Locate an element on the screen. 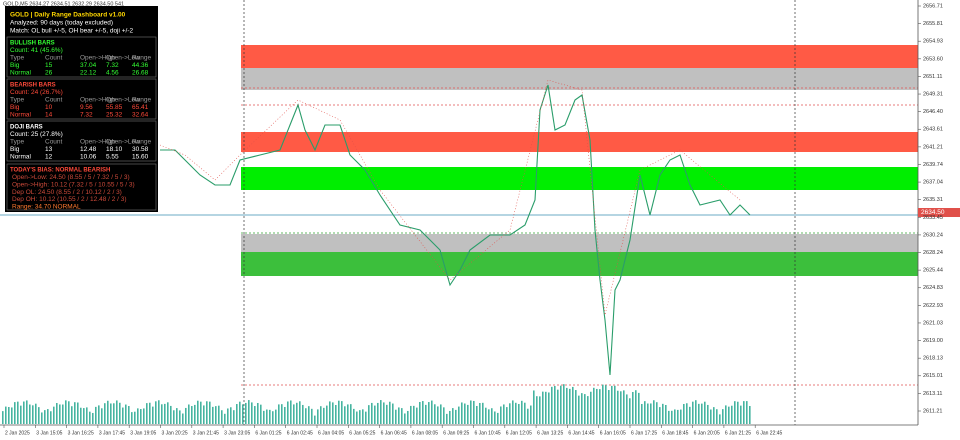 Image resolution: width=960 pixels, height=440 pixels. table-cell: 5.55 is located at coordinates (112, 157).